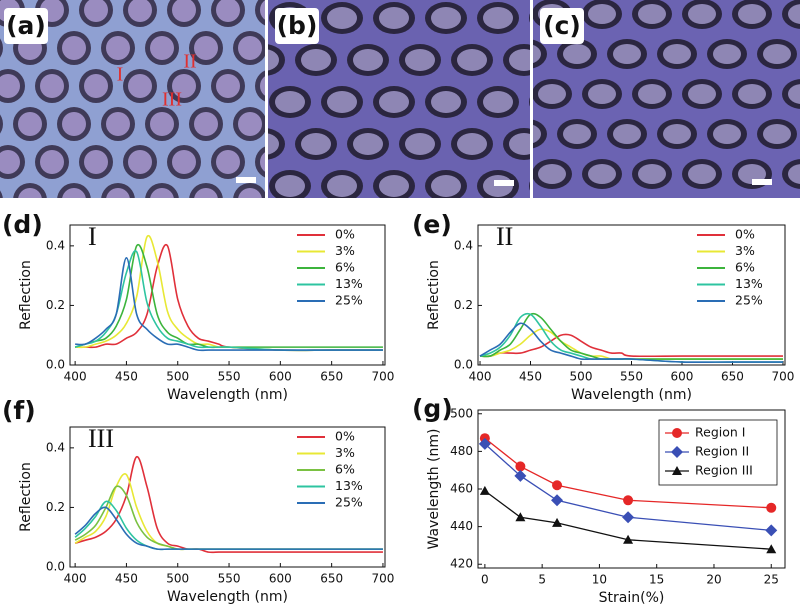 Image resolution: width=800 pixels, height=607 pixels. What do you see at coordinates (762, 182) in the screenshot?
I see `scale-bar` at bounding box center [762, 182].